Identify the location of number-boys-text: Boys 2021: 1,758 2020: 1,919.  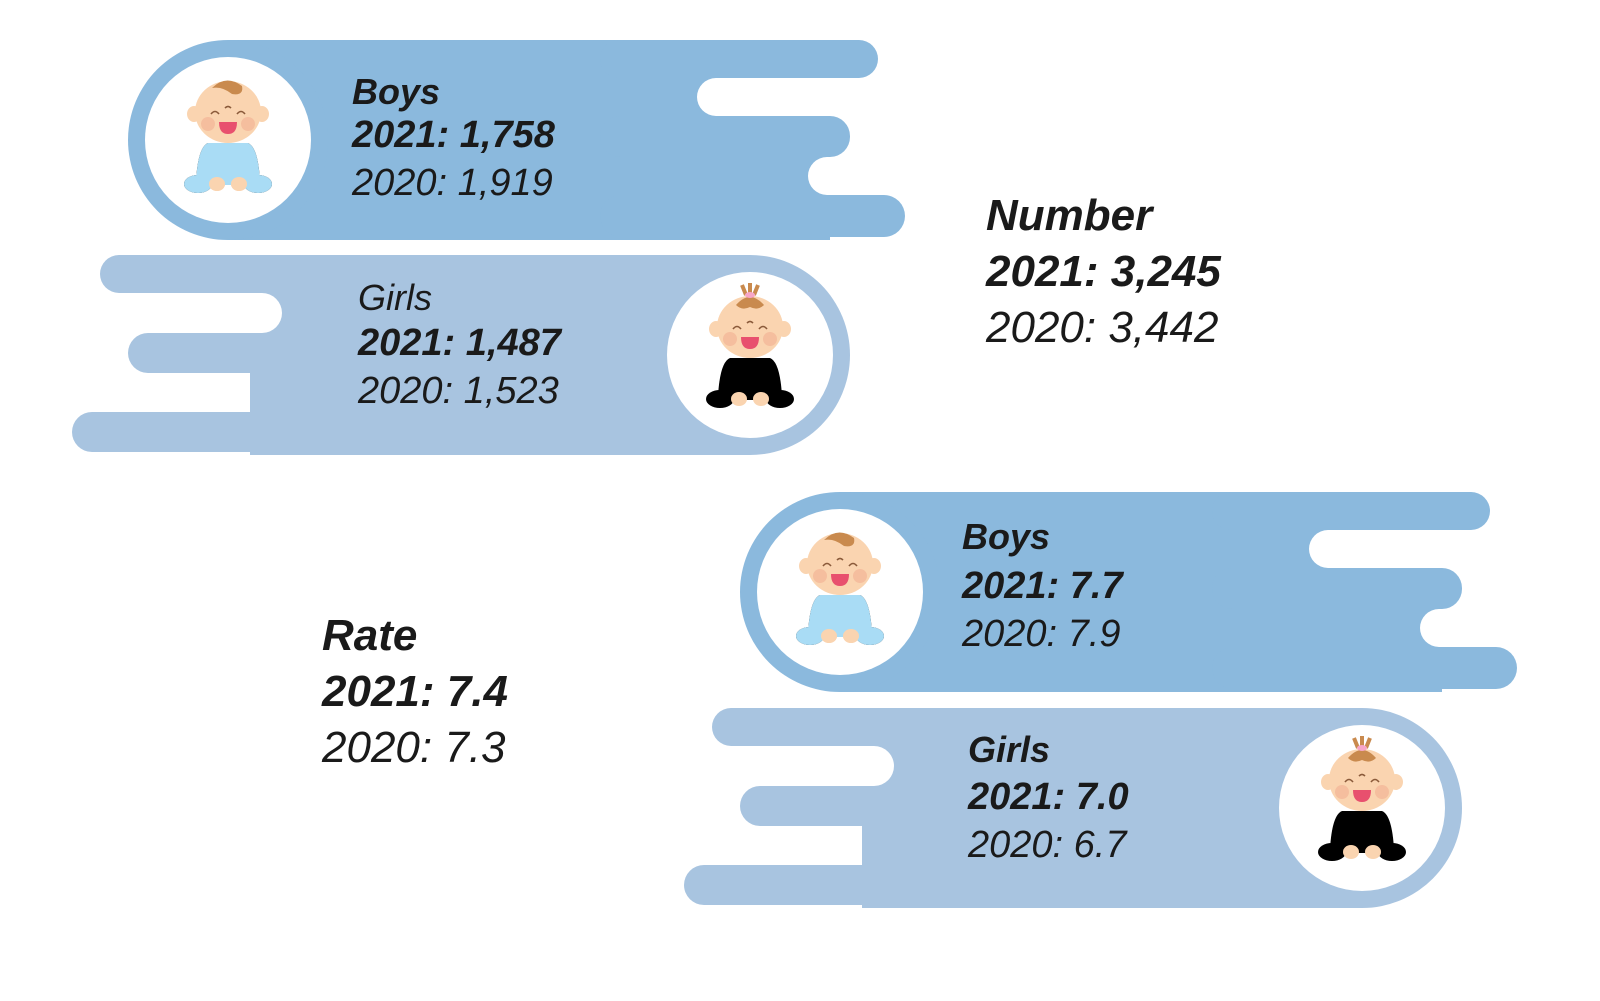
(453, 137).